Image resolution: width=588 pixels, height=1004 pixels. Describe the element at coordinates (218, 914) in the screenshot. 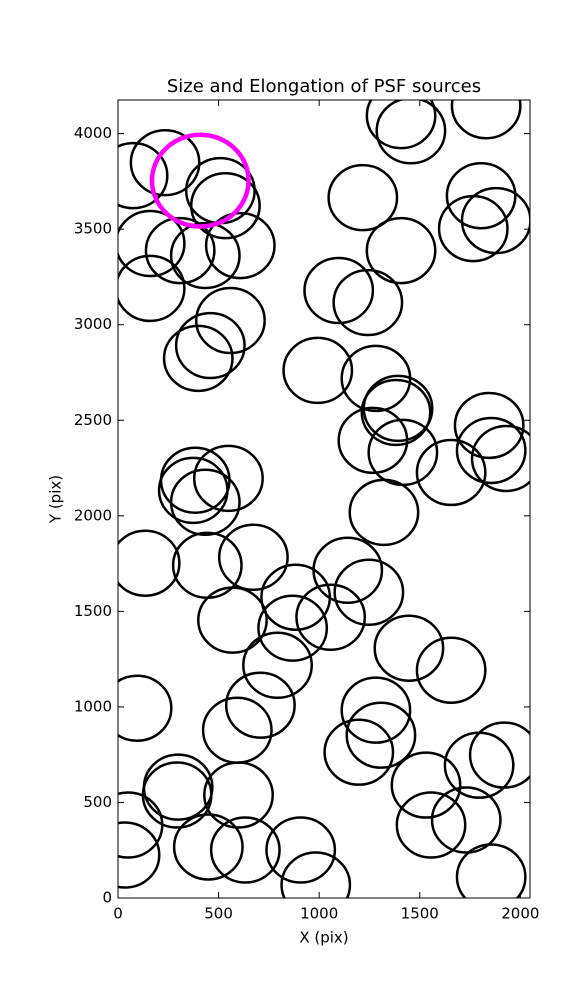

I see `x-tick-label: 500` at that location.